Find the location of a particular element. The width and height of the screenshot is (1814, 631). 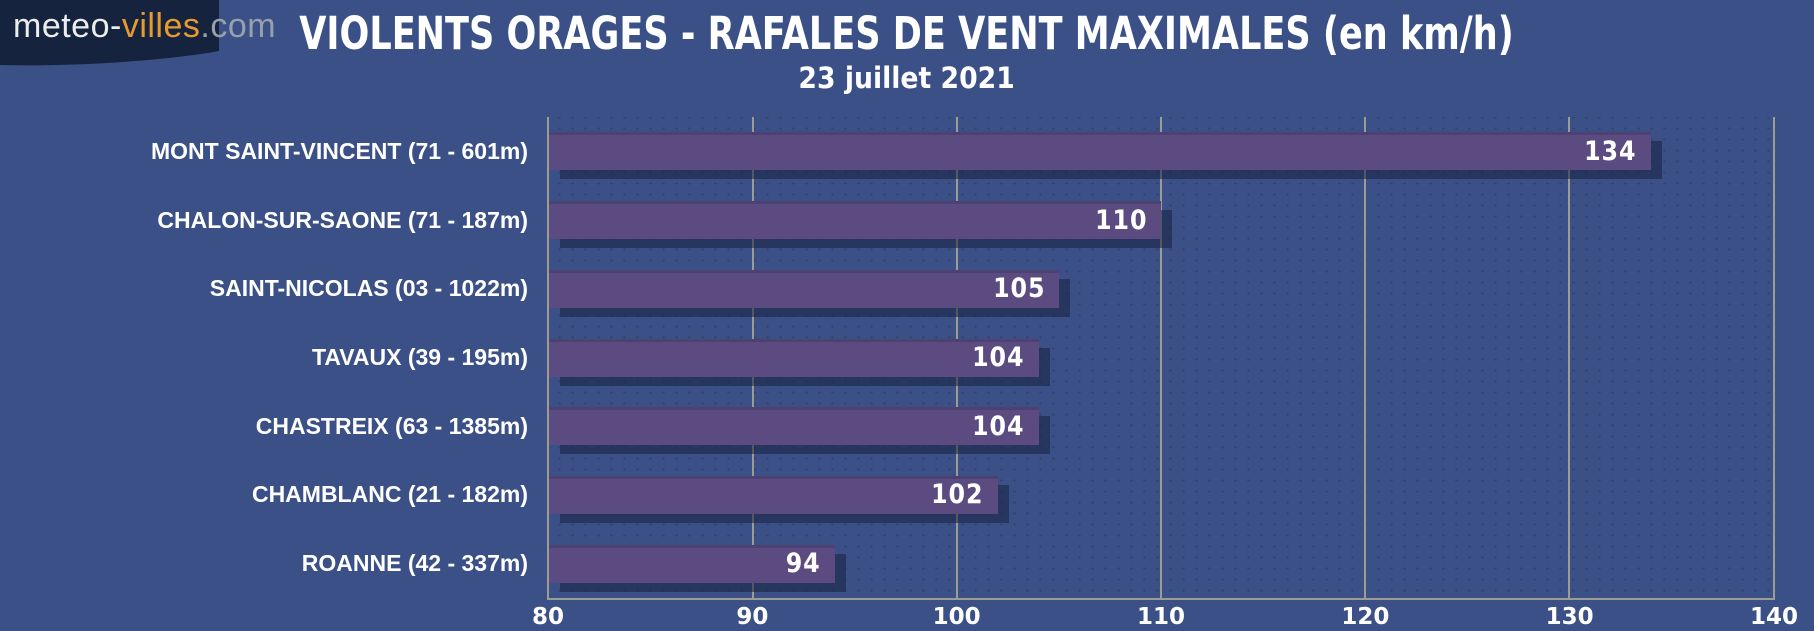

bar-row: 102 is located at coordinates (1161, 495).